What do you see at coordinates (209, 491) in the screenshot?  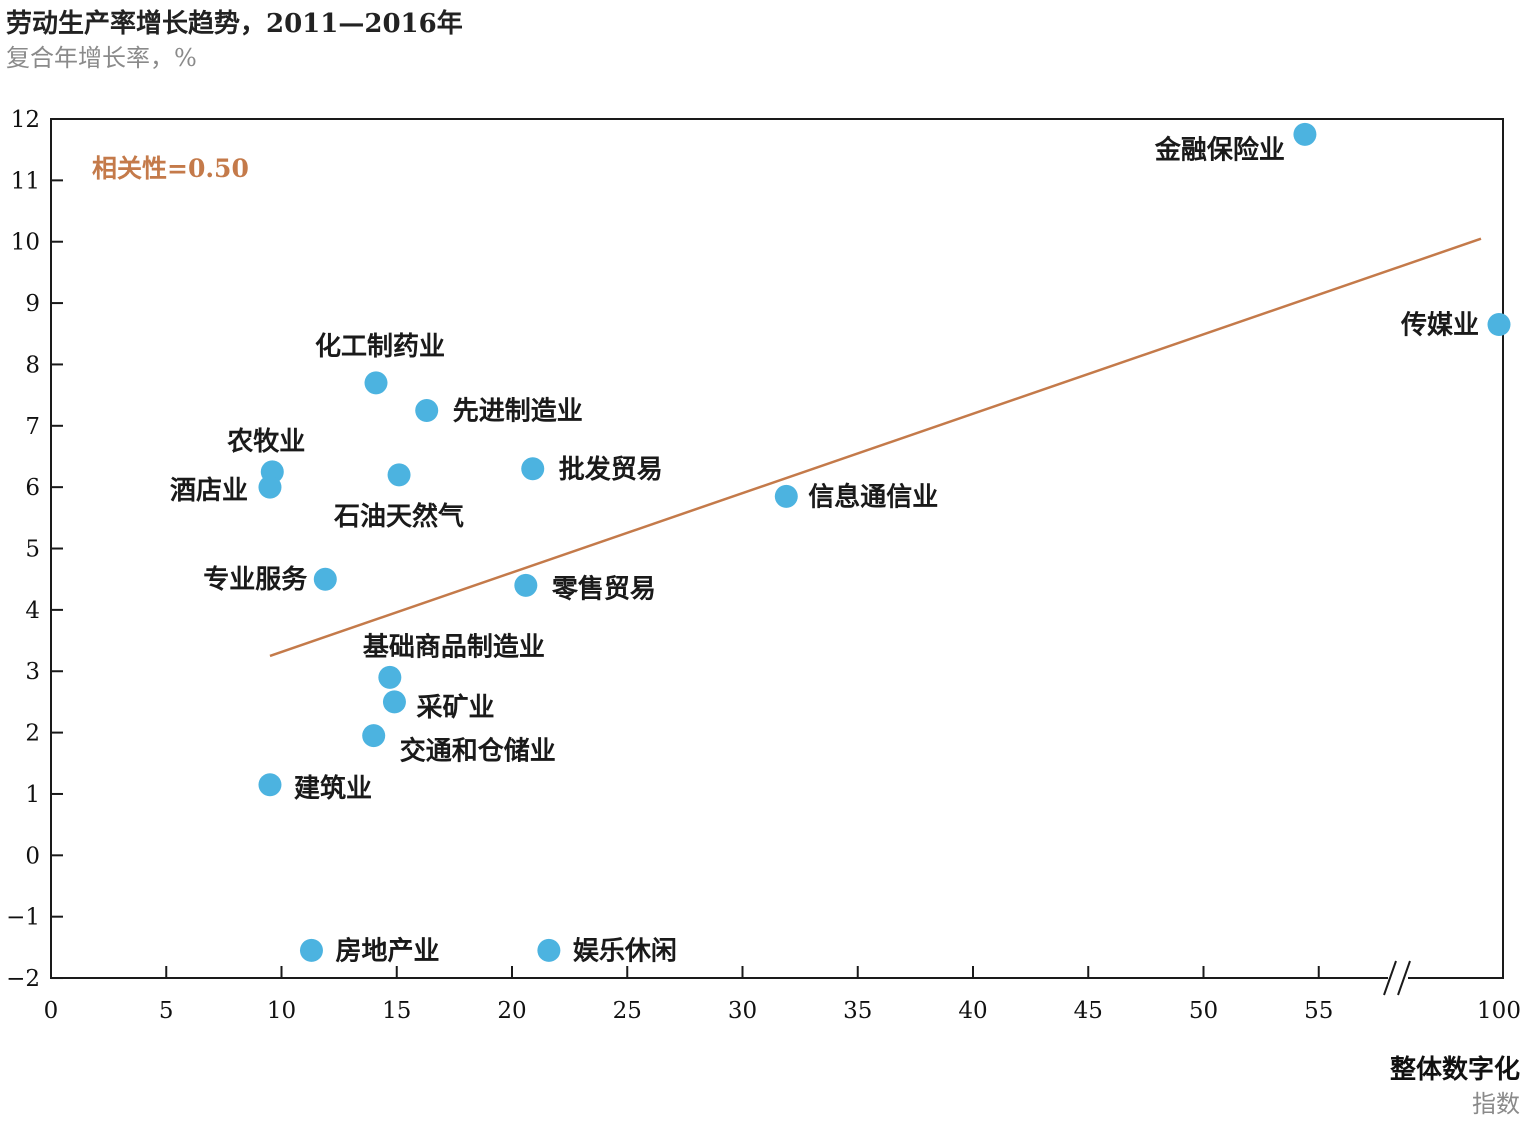 I see `point-label: 酒店业` at bounding box center [209, 491].